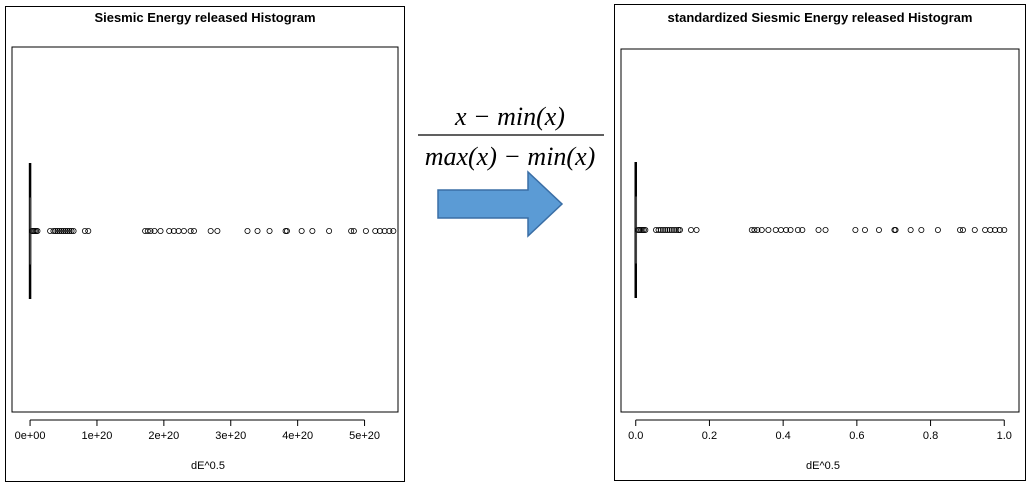 Image resolution: width=1028 pixels, height=490 pixels. I want to click on x-tick-label: 0.2, so click(709, 436).